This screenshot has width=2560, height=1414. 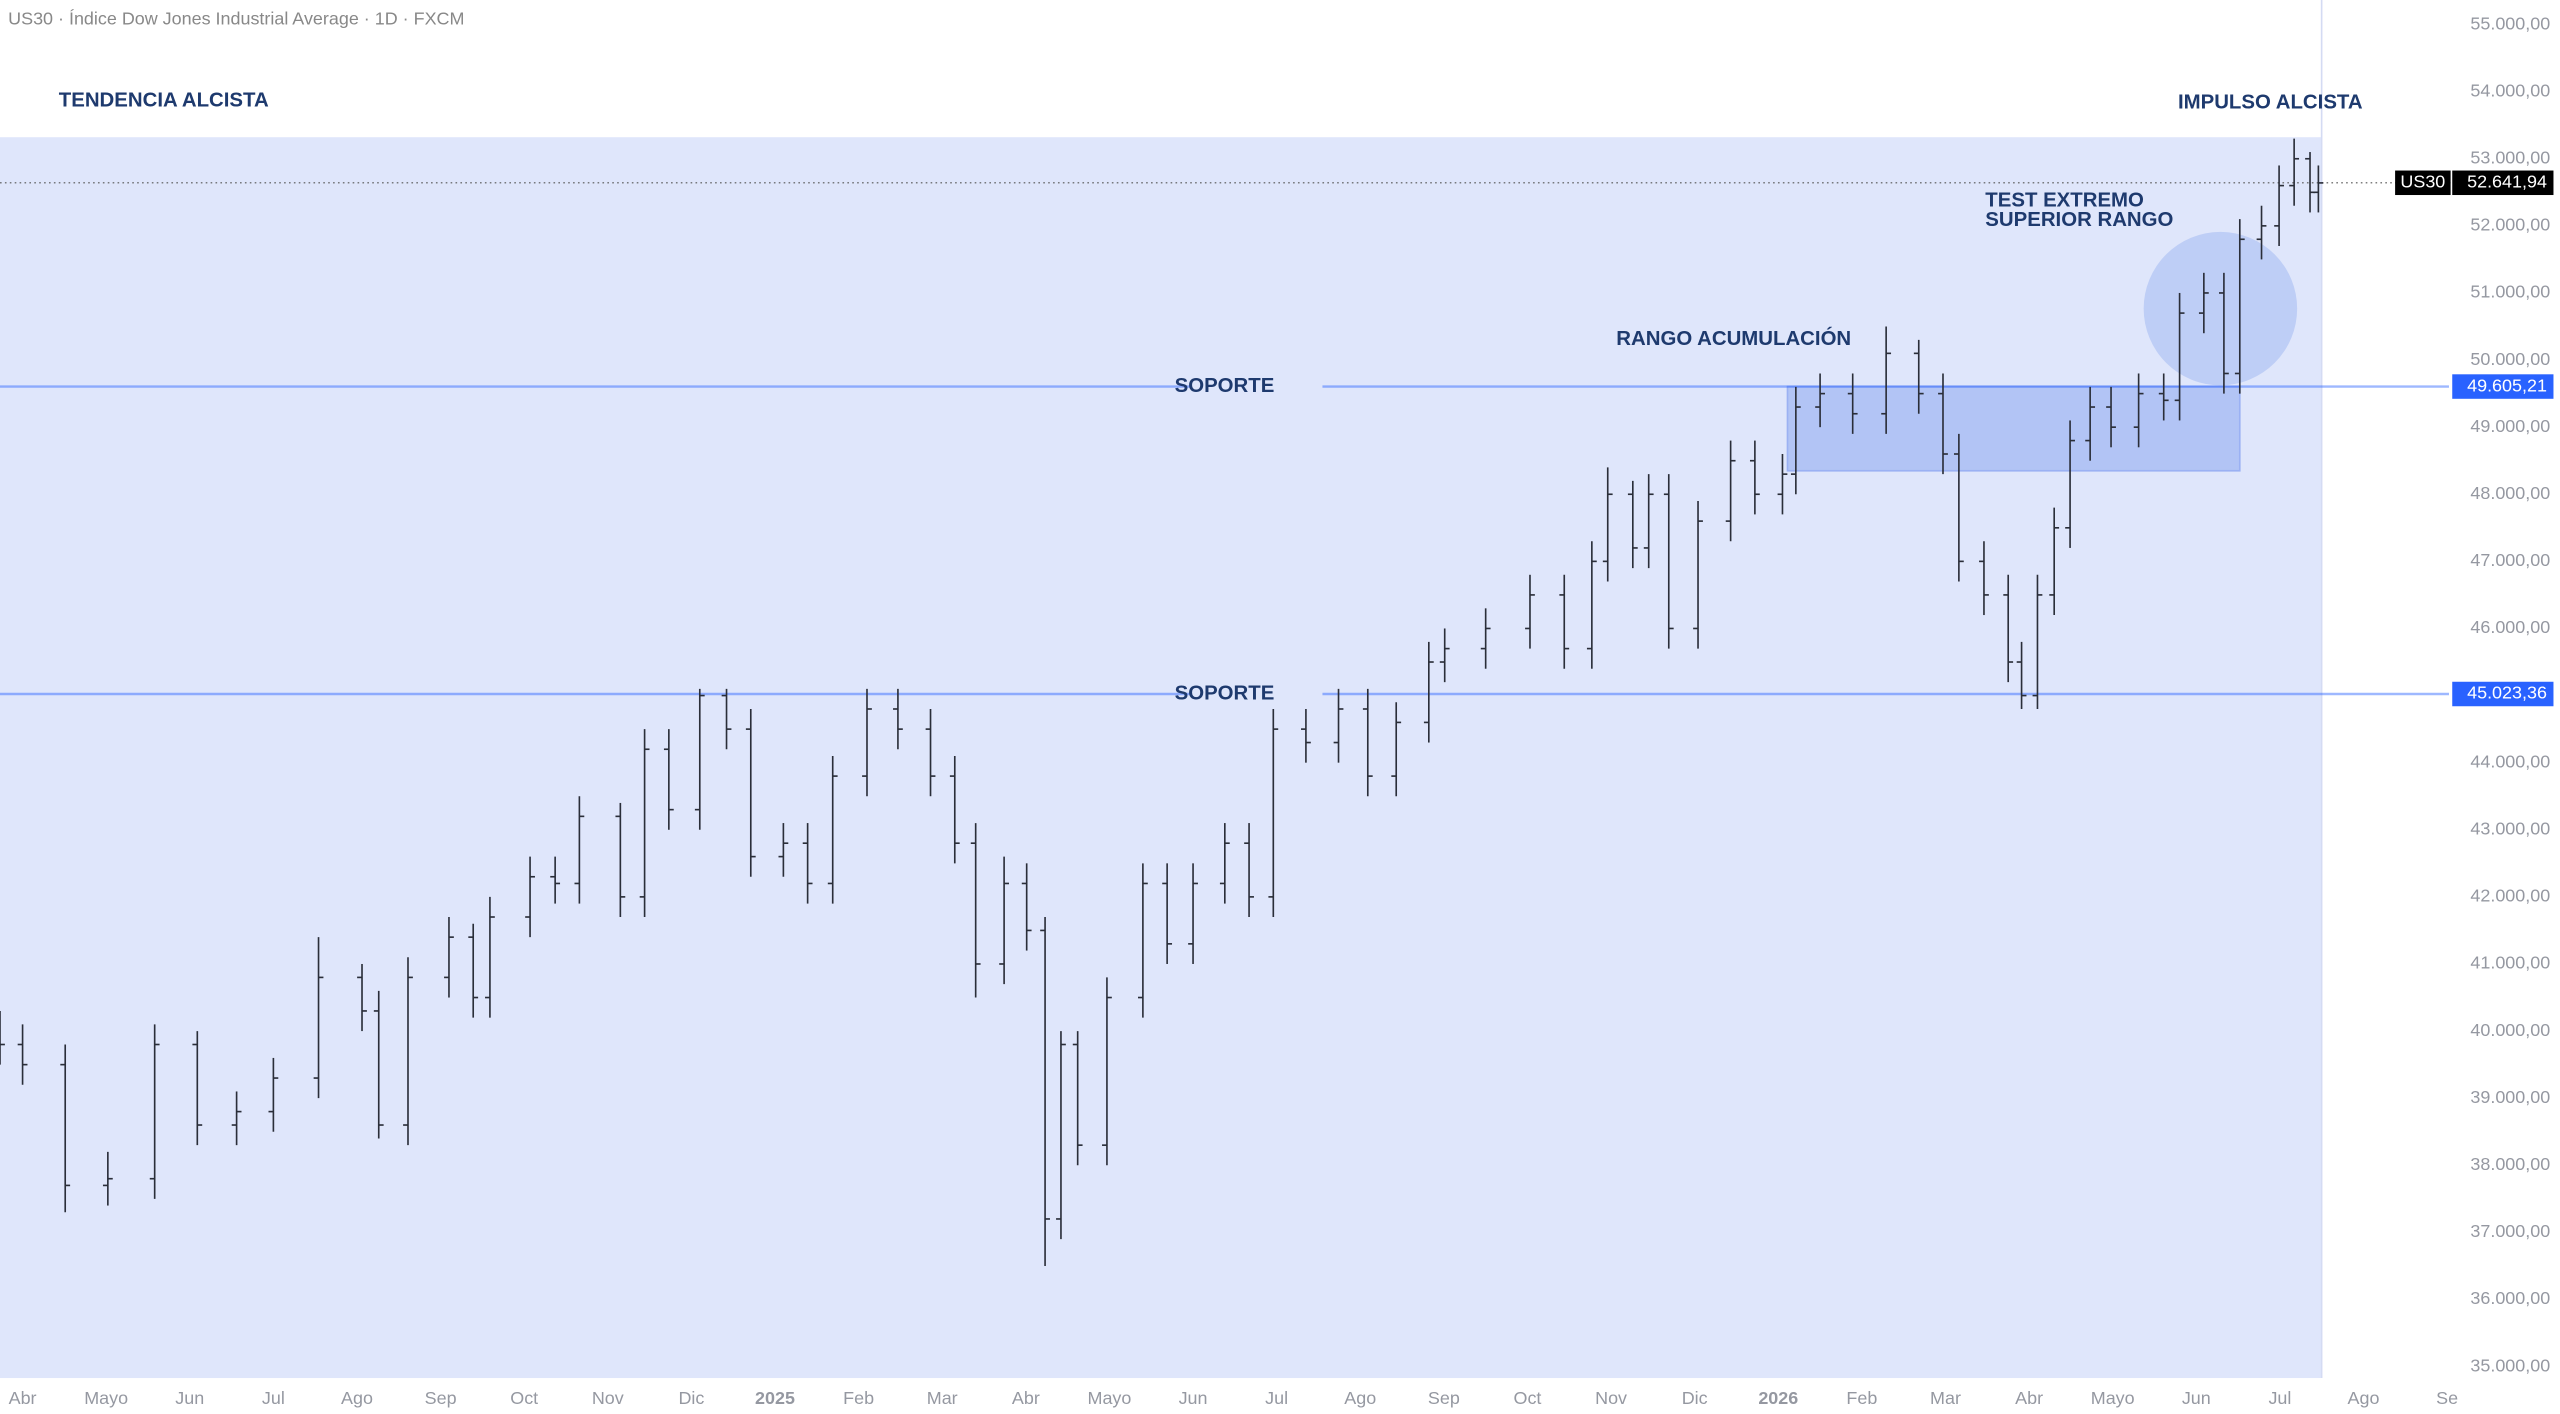 I want to click on level-value: 45.023,36, so click(x=2507, y=693).